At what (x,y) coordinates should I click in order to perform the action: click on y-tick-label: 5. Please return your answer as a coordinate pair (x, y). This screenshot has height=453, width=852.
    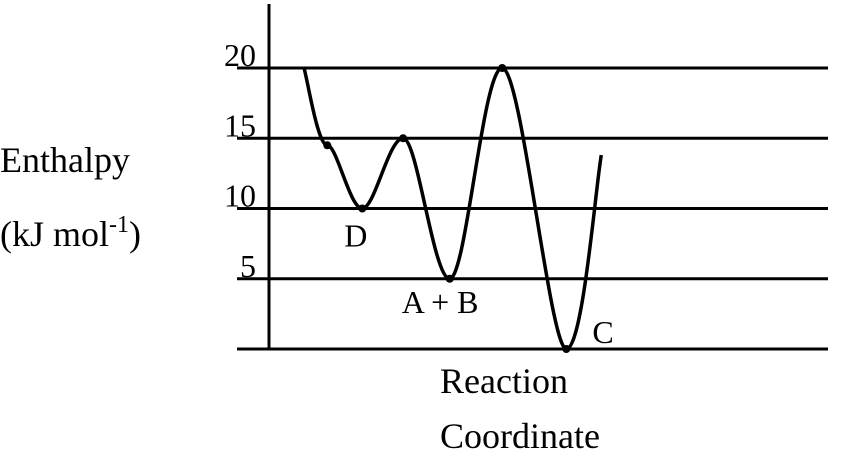
    Looking at the image, I should click on (248, 266).